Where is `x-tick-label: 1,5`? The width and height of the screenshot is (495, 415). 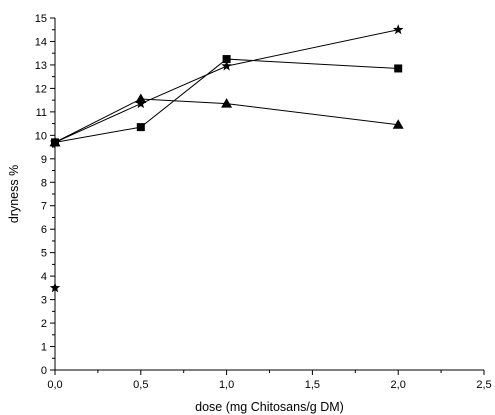
x-tick-label: 1,5 is located at coordinates (312, 385).